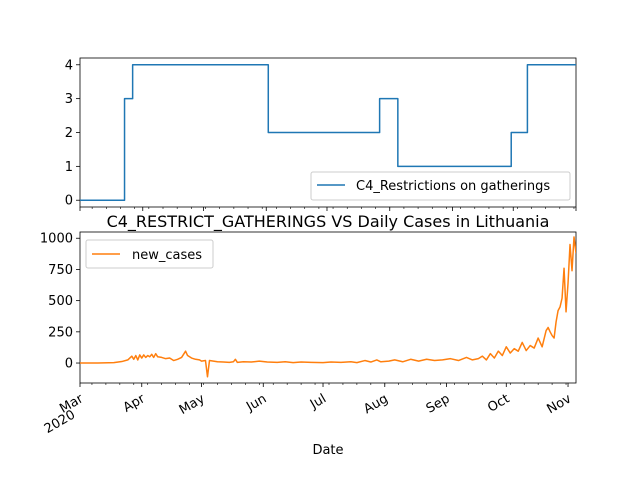 Image resolution: width=640 pixels, height=480 pixels. I want to click on x-tick-label: Aug, so click(375, 404).